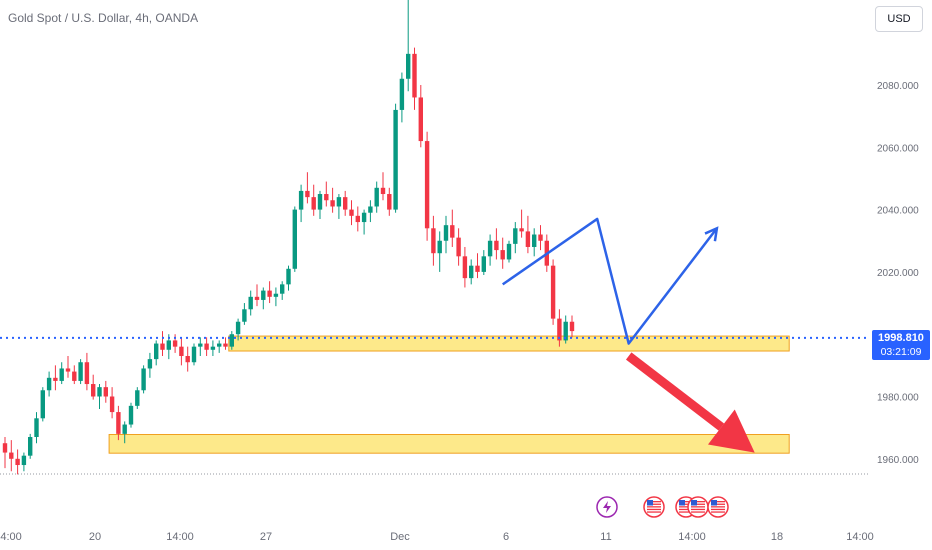 This screenshot has height=550, width=932. Describe the element at coordinates (777, 537) in the screenshot. I see `x-tick-label: 18` at that location.